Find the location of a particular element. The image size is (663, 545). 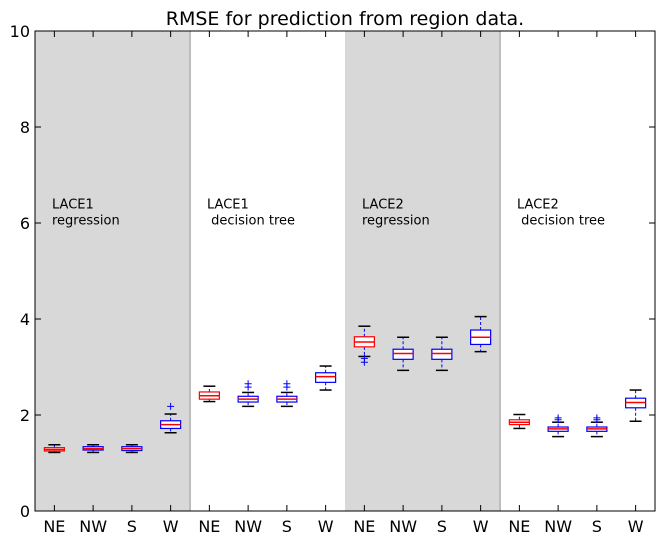

group-label: LACE1 regression is located at coordinates (86, 213).